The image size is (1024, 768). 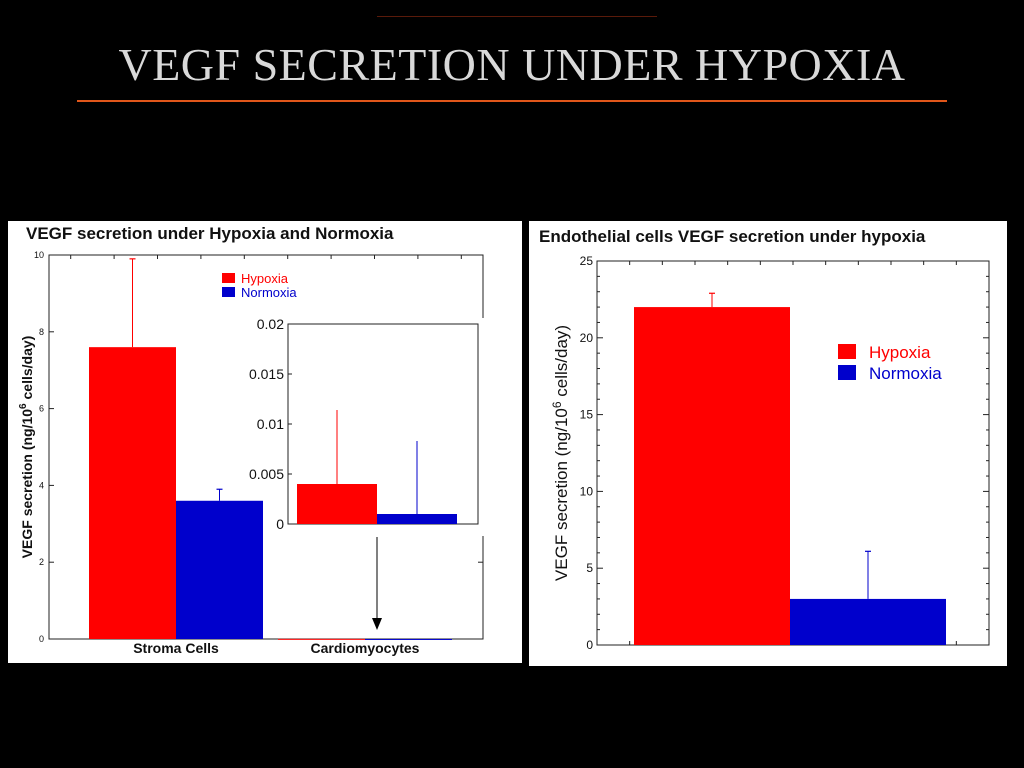 What do you see at coordinates (41, 562) in the screenshot?
I see `y-tick-label: 2` at bounding box center [41, 562].